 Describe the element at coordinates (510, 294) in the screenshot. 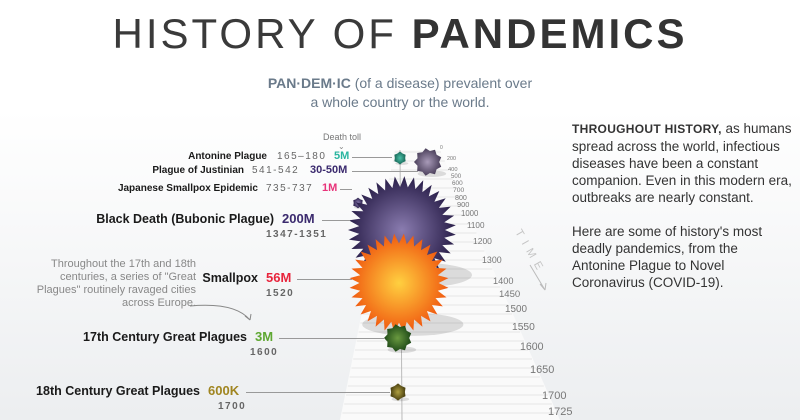

I see `year-tick-label: 1450` at that location.